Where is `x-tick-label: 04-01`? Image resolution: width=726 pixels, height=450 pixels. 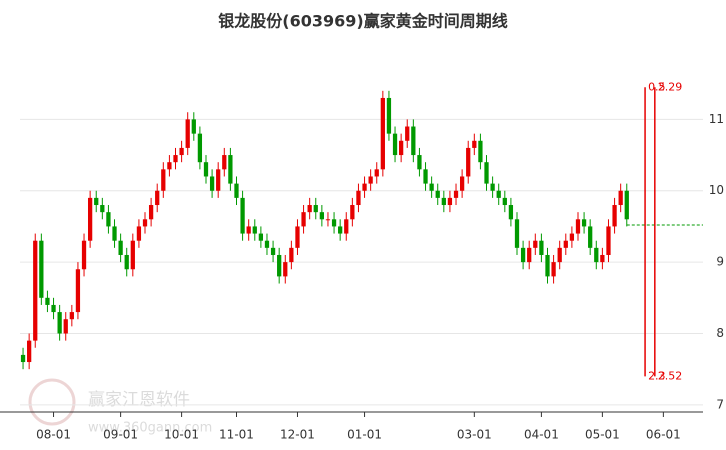 x-tick-label: 04-01 is located at coordinates (541, 435).